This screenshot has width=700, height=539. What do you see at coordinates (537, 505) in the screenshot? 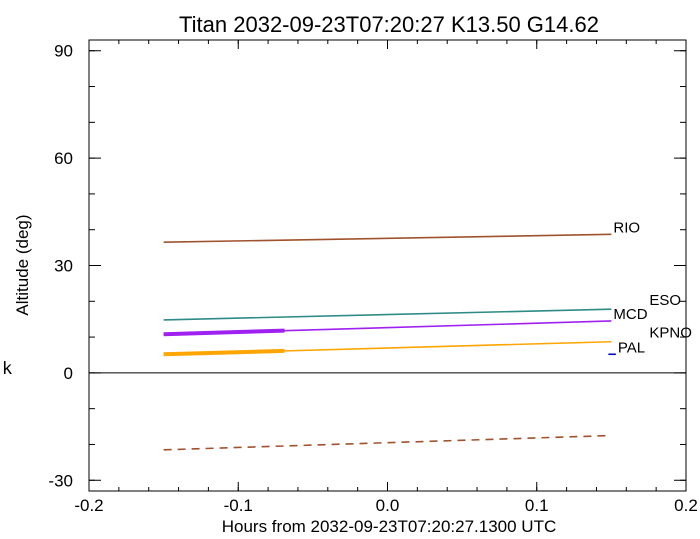
I see `x-tick-label: 0.1` at bounding box center [537, 505].